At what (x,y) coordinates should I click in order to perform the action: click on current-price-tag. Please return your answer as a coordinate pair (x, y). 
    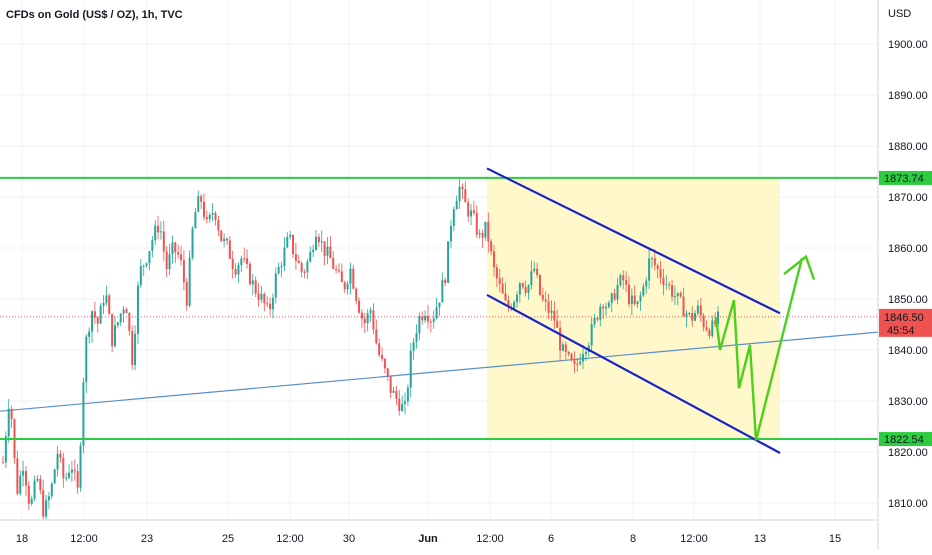
    Looking at the image, I should click on (905, 322).